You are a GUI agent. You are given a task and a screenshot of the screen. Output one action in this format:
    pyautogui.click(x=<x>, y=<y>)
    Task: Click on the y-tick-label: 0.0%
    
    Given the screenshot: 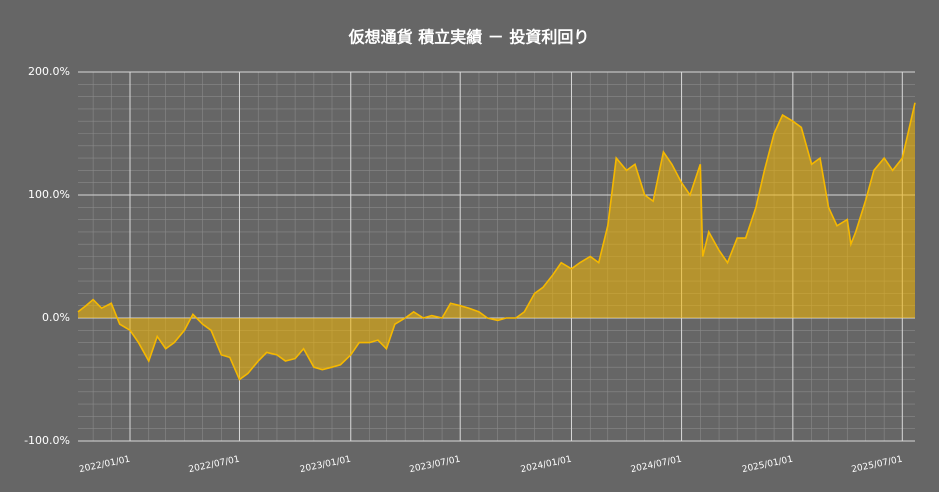 What is the action you would take?
    pyautogui.click(x=56, y=317)
    